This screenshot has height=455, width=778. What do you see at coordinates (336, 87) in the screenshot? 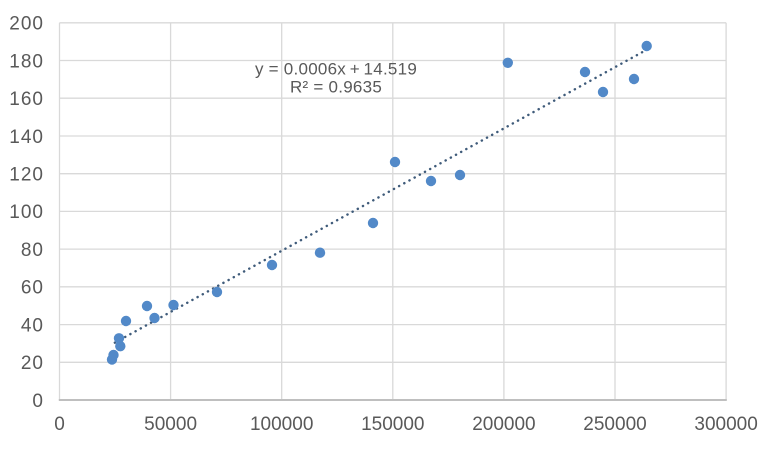
I see `svg-text: R² = 0.9635` at bounding box center [336, 87].